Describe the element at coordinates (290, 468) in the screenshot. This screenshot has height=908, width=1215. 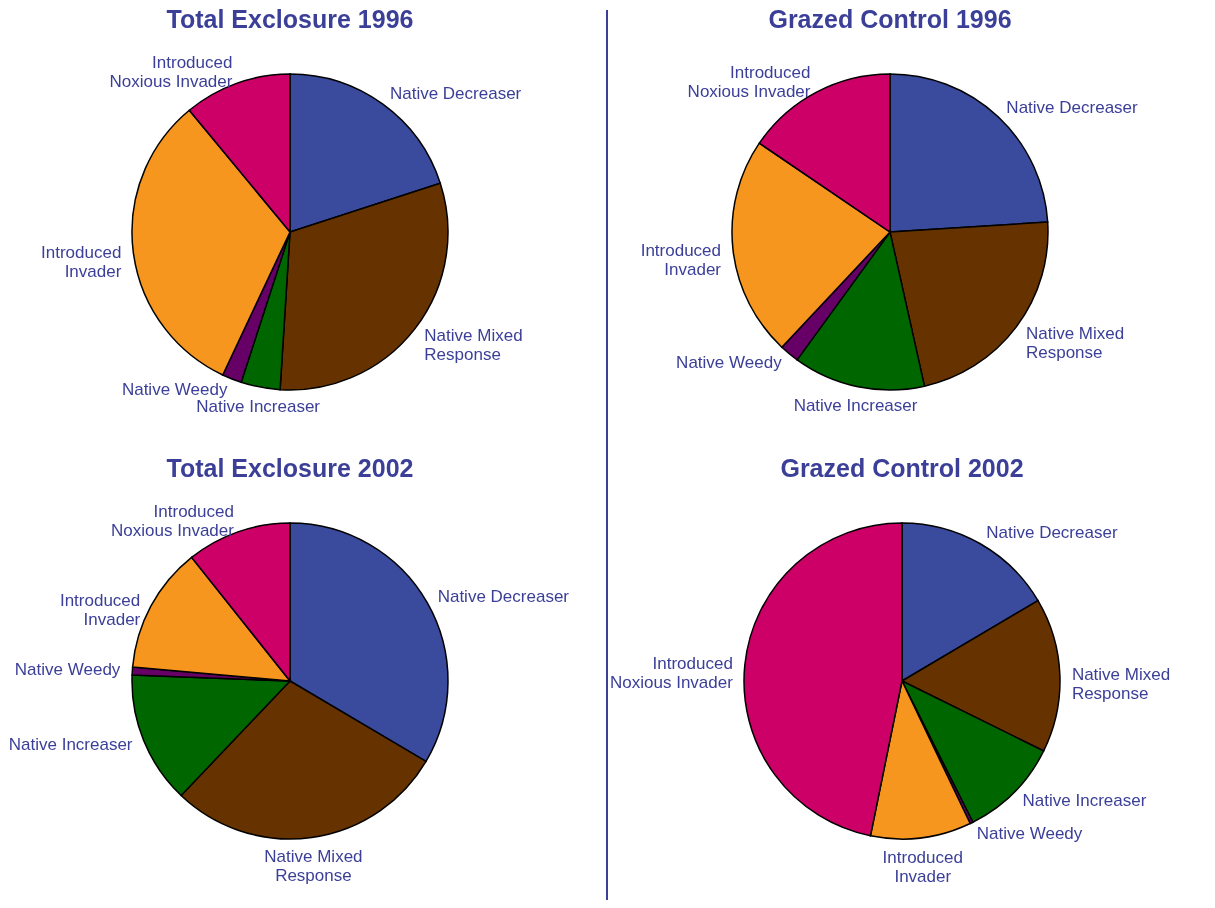
I see `chart-title: Total Exclosure 2002` at that location.